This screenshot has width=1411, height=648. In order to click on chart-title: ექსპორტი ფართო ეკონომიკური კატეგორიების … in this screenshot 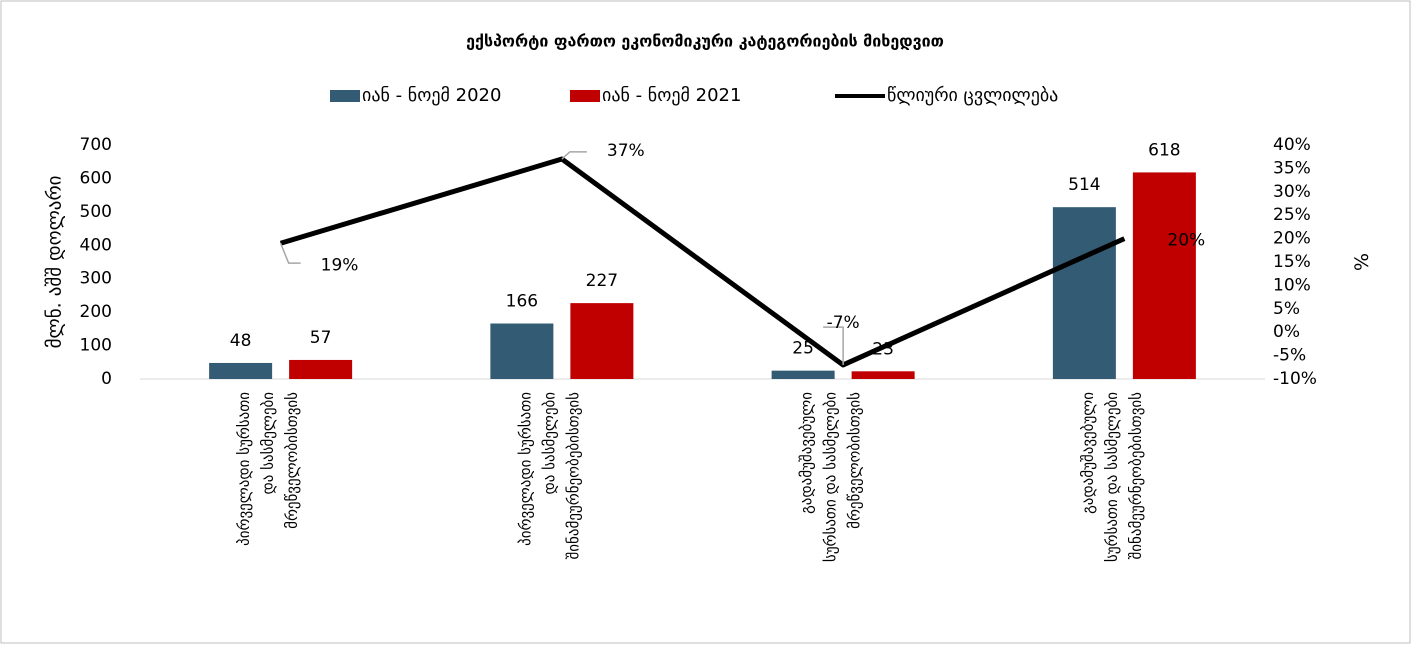, I will do `click(705, 41)`.